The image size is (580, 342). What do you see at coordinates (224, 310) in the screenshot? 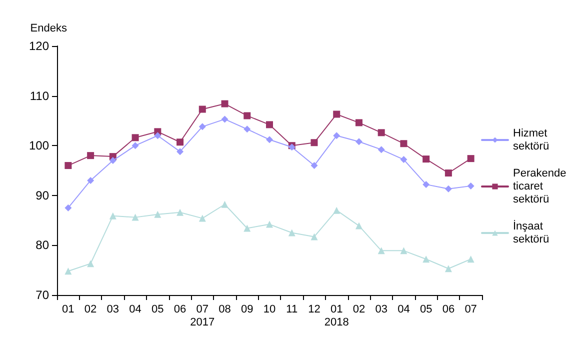
I see `x-tick-label: 08` at bounding box center [224, 310].